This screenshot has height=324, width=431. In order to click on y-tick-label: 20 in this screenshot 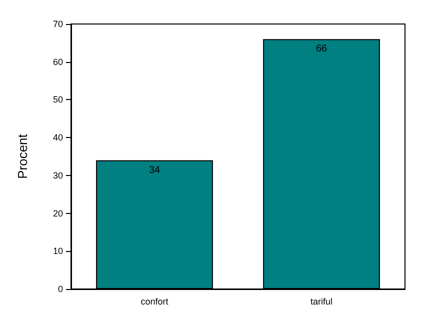, I will do `click(57, 213)`.